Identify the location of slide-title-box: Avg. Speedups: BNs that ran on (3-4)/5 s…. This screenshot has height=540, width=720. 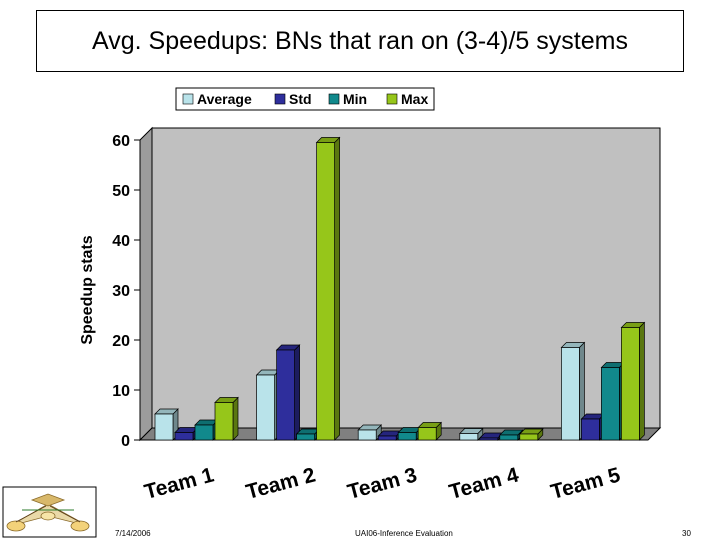
(360, 41).